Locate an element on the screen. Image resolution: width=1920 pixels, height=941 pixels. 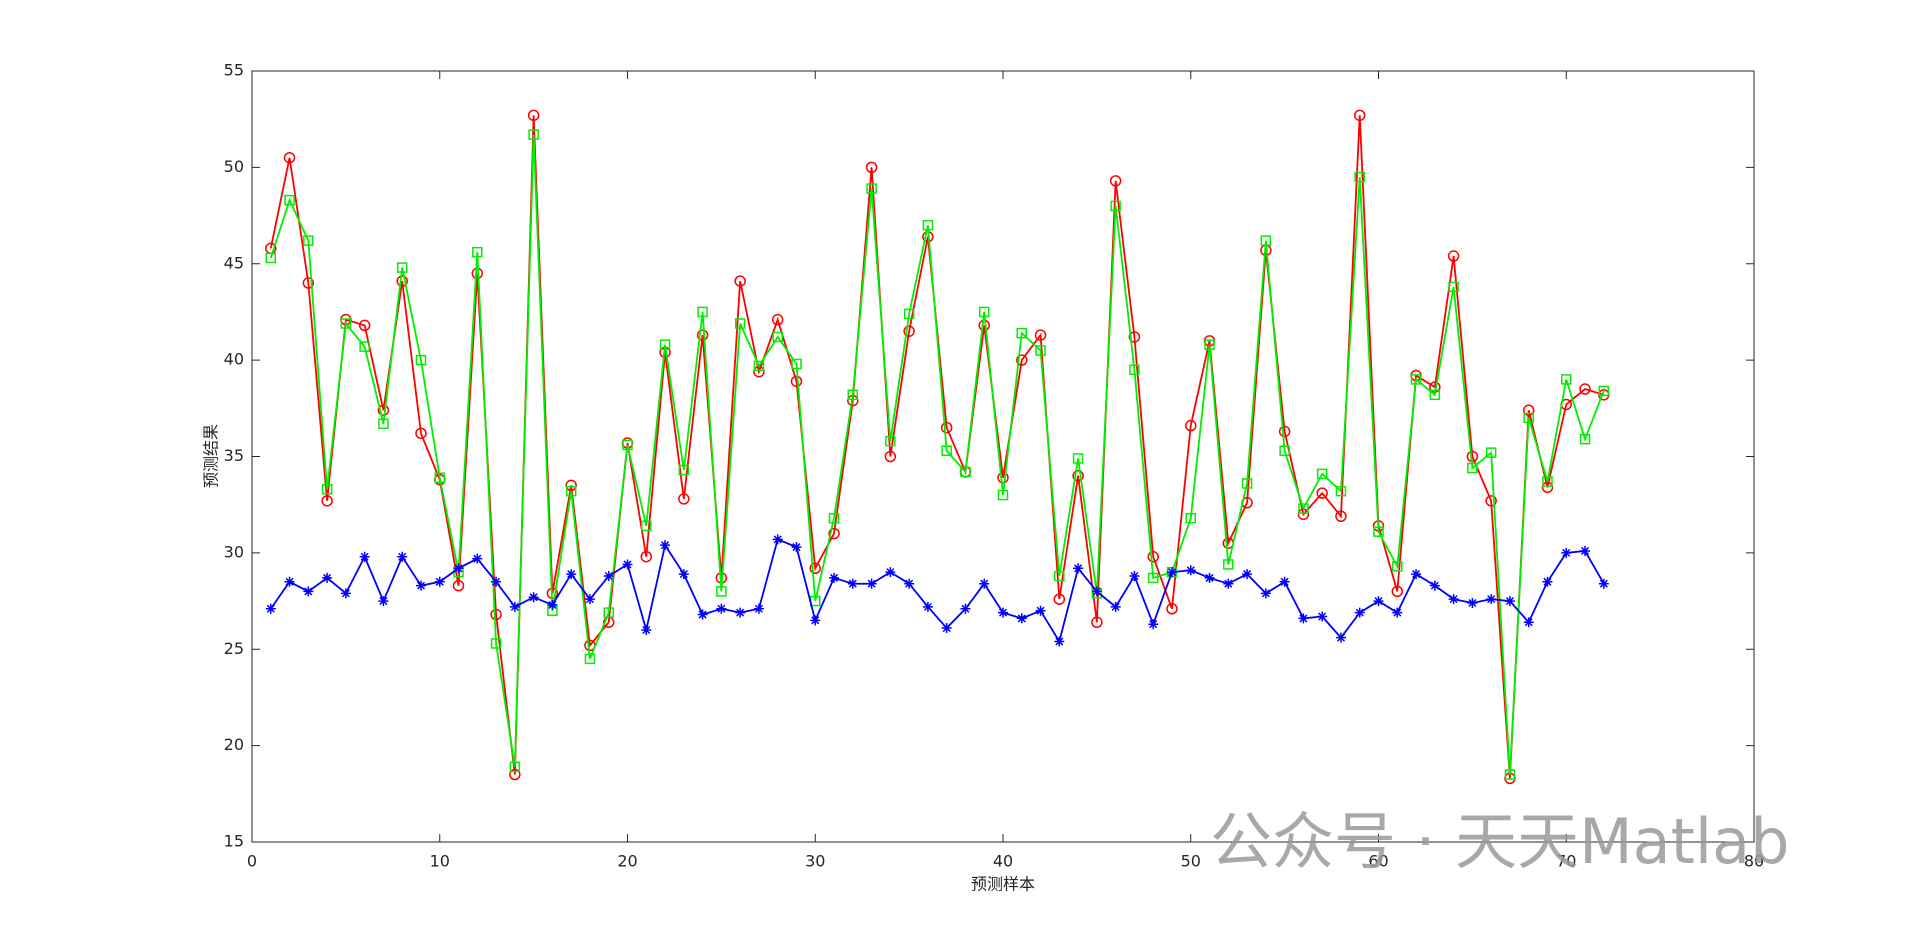
x-tick-label: 0 is located at coordinates (252, 861).